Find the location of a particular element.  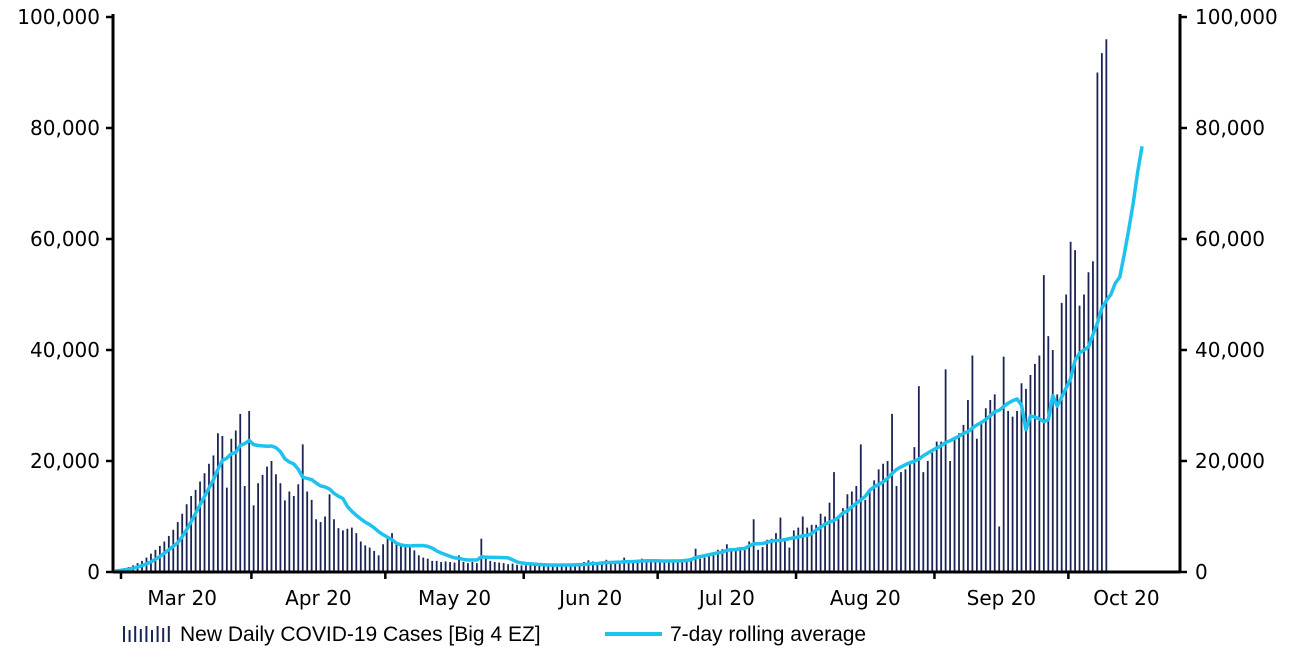

y-tick-label-right: 80,000 is located at coordinates (1230, 128).